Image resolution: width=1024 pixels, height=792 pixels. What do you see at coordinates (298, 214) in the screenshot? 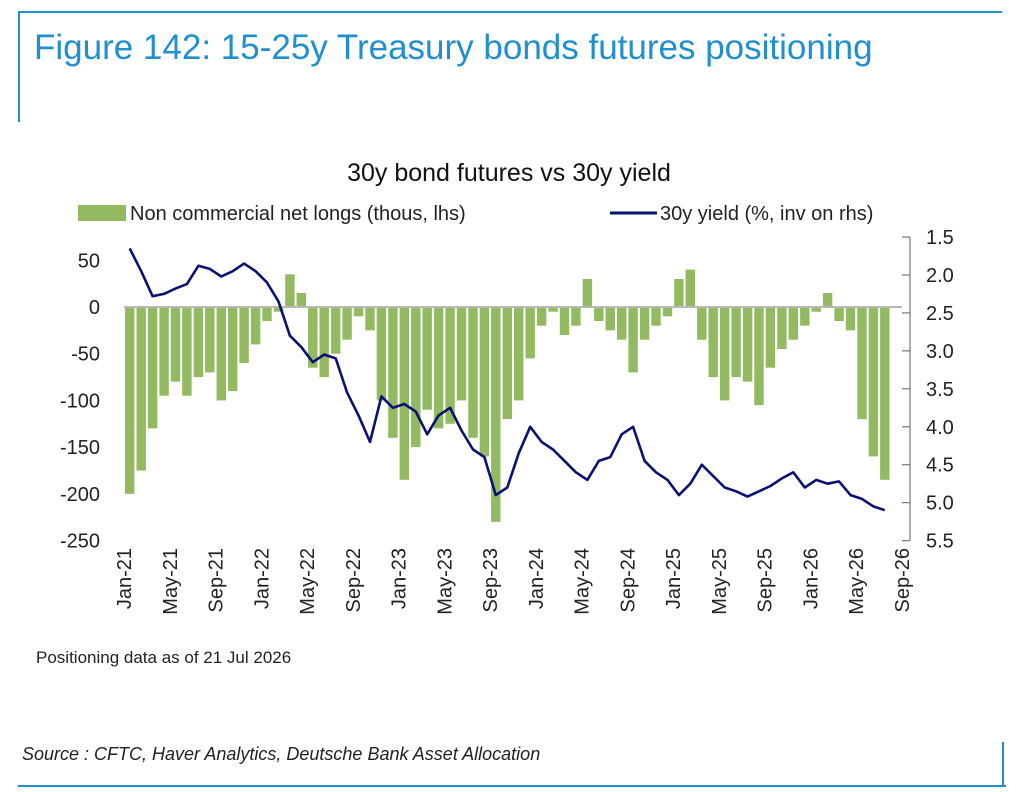
I see `legend-label-net-longs: Non commercial net longs (thous, lhs)` at bounding box center [298, 214].